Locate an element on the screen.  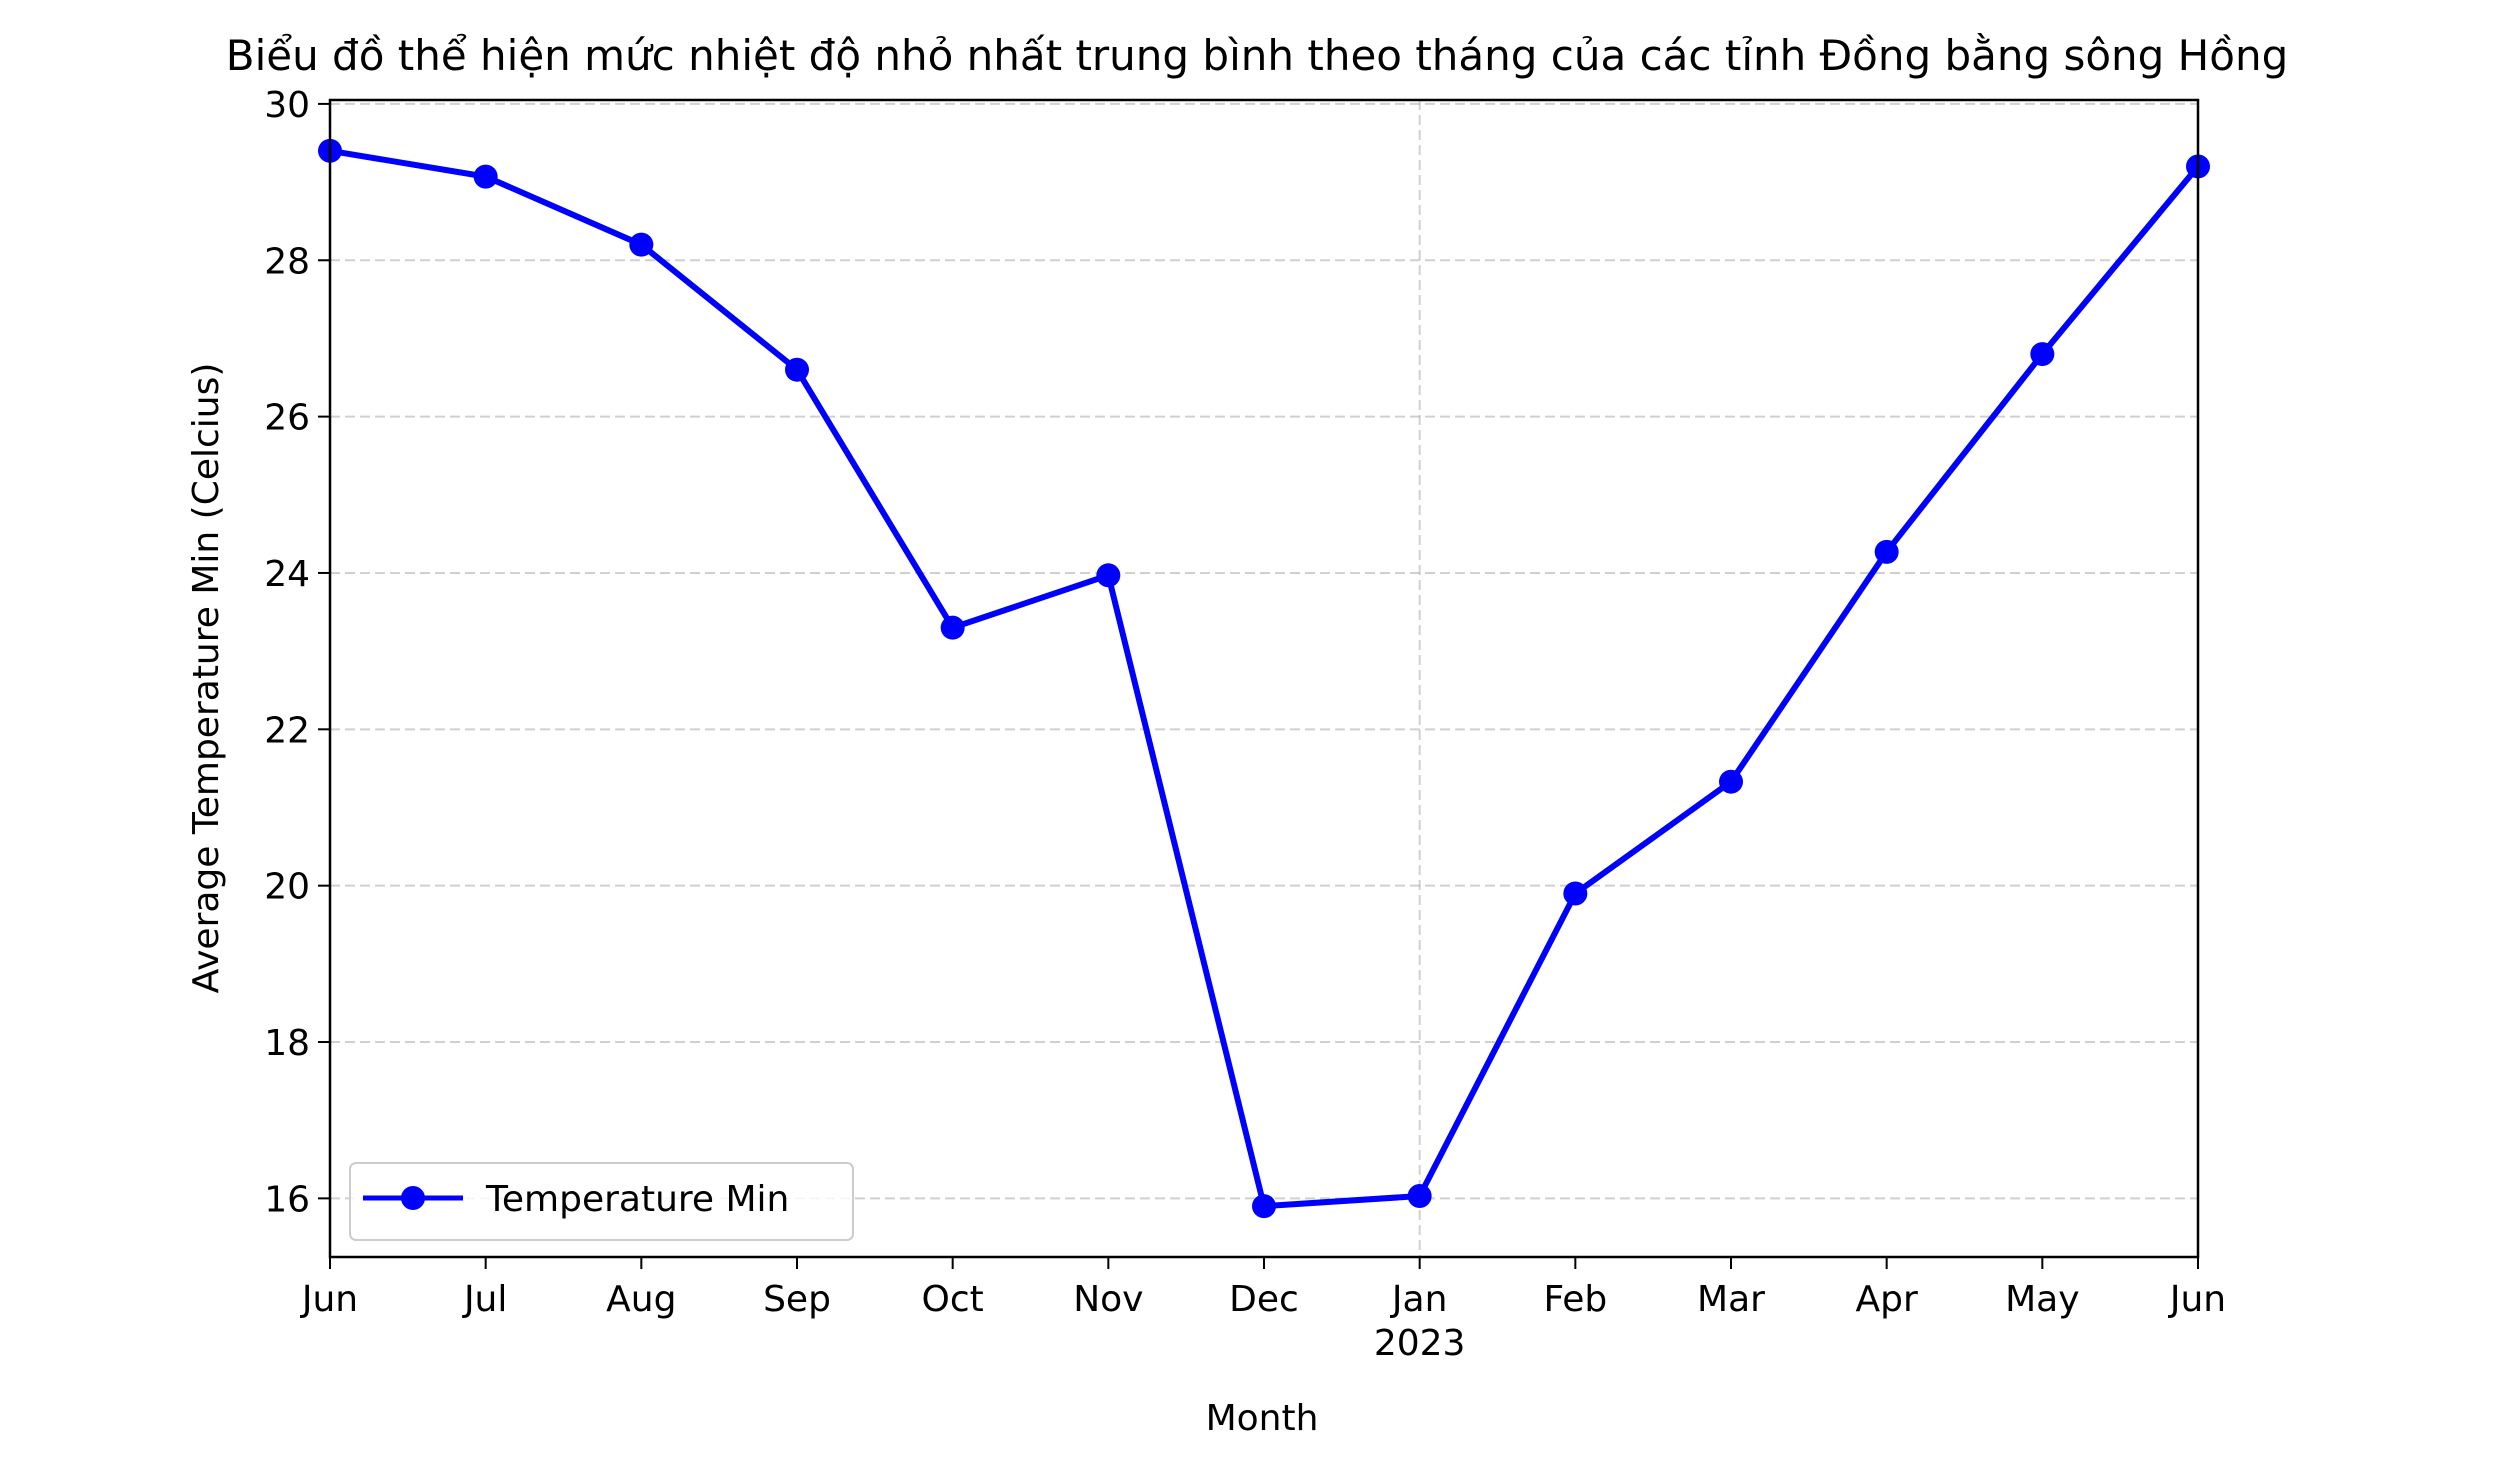
y-axis-label: Average Temperature Min (Celcius) is located at coordinates (206, 678).